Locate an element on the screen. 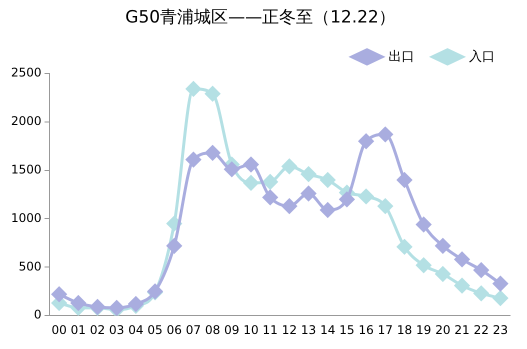 This screenshot has height=349, width=527. x-tick-label: 23 is located at coordinates (500, 329).